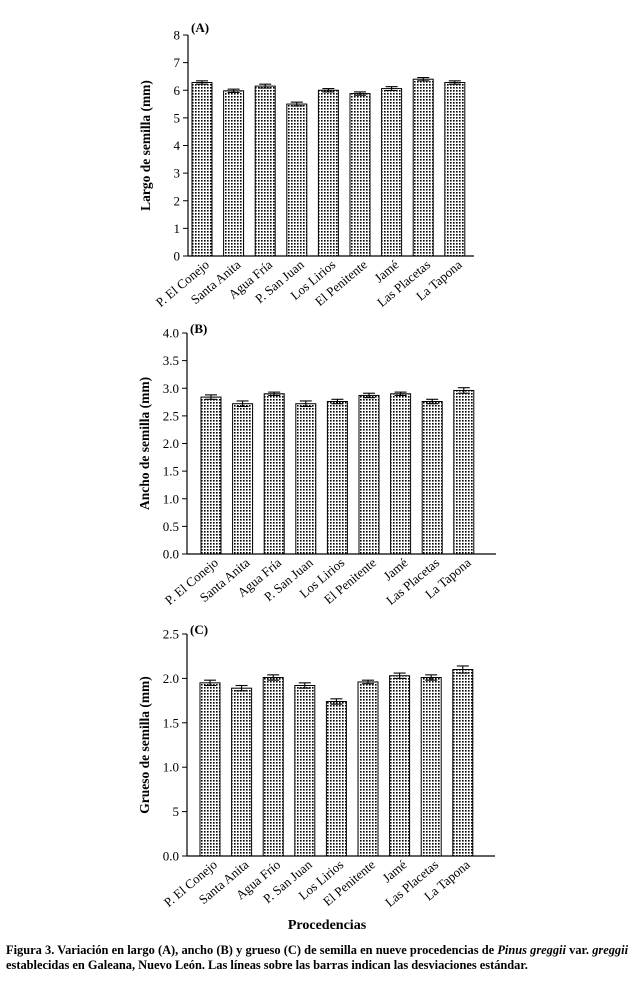  Describe the element at coordinates (145, 145) in the screenshot. I see `y-axis-label: Largo de semilla (mm)` at that location.